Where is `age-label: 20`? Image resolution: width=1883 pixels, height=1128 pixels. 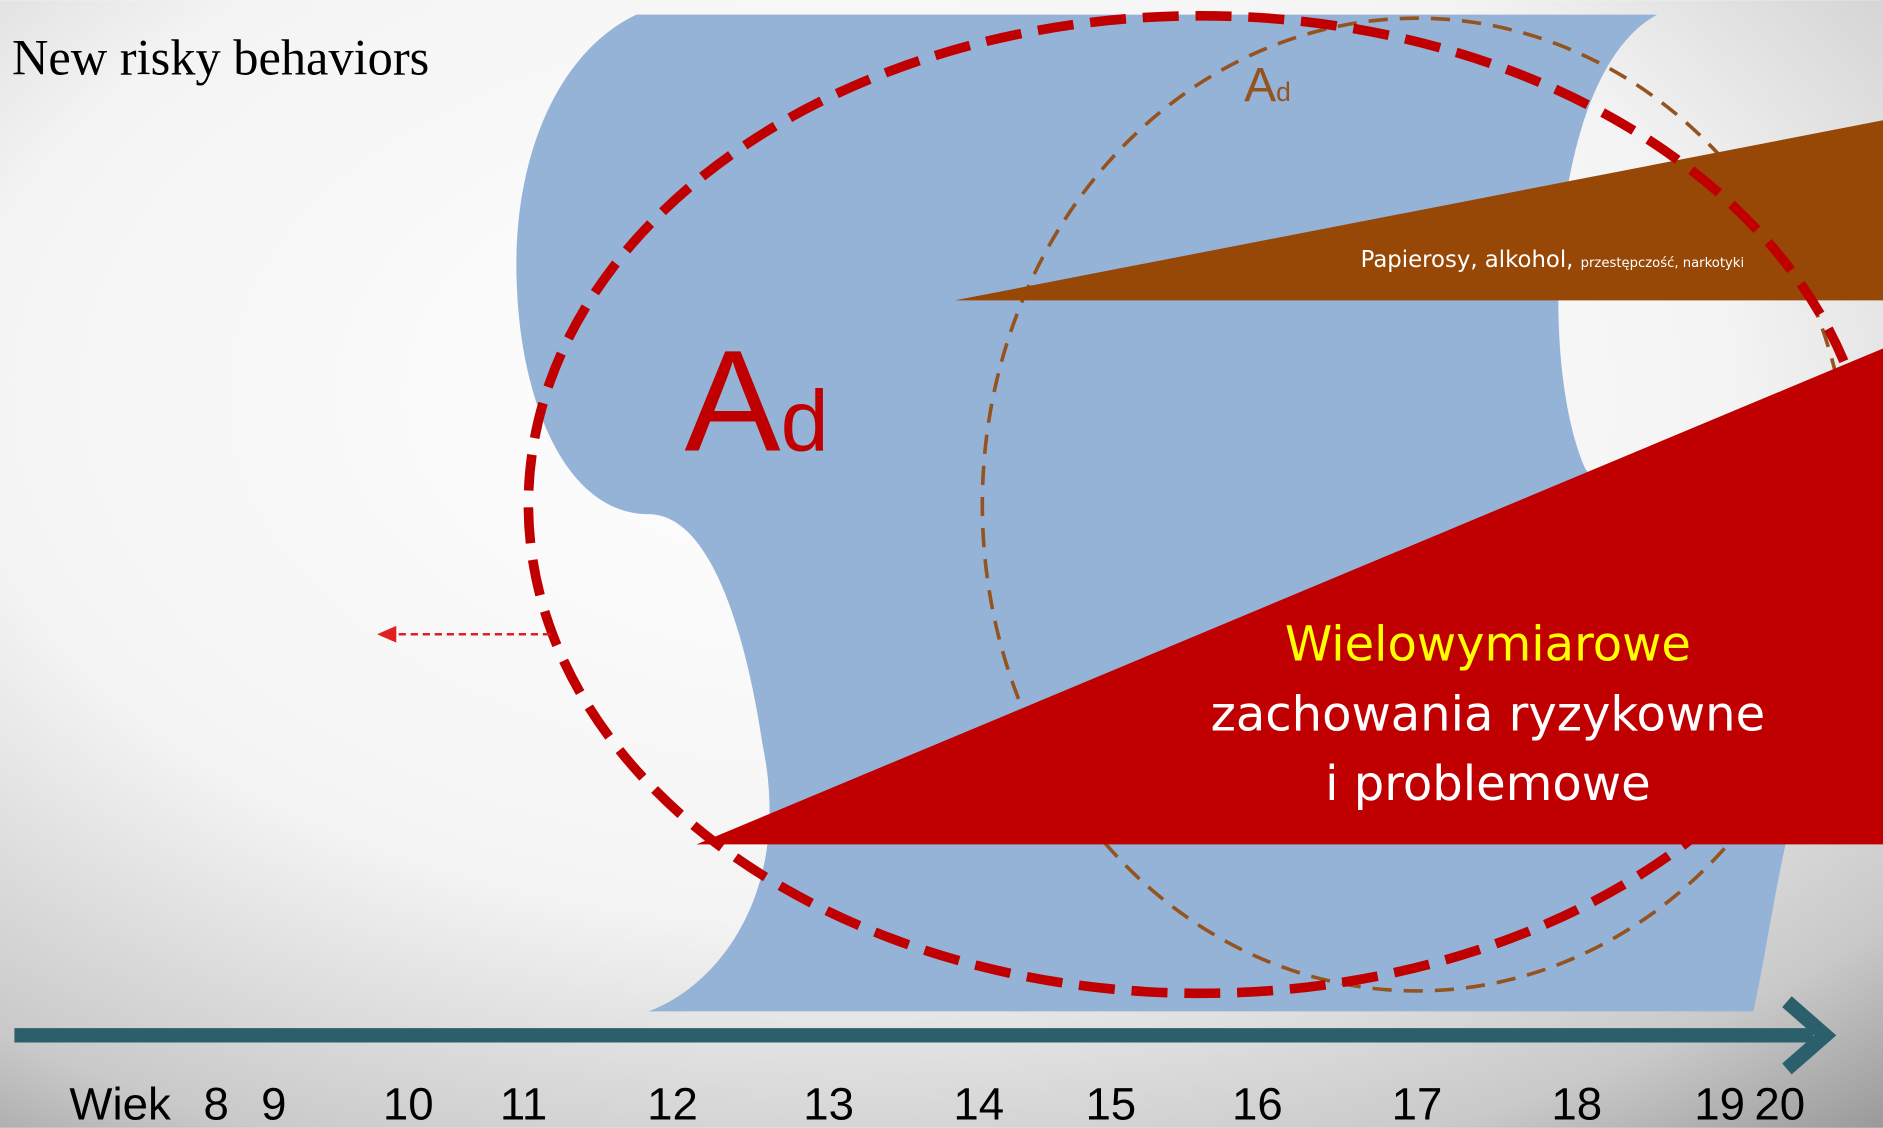 age-label: 20 is located at coordinates (1779, 1103).